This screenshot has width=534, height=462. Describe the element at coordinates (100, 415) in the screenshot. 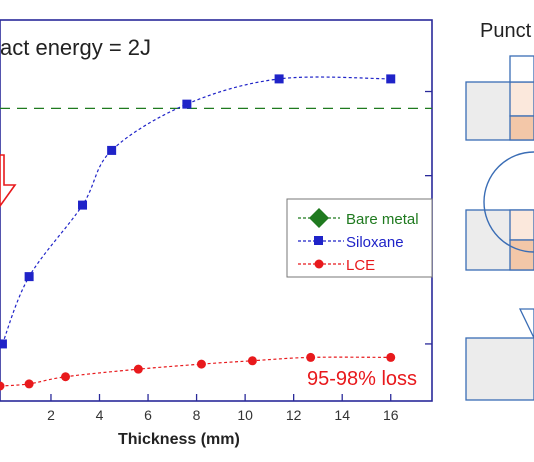

I see `x-tick-label-4: 4` at that location.